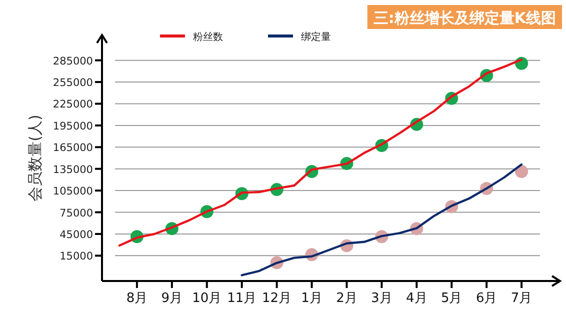 Image resolution: width=566 pixels, height=321 pixels. Describe the element at coordinates (487, 298) in the screenshot. I see `x-tick-label: 6月` at that location.